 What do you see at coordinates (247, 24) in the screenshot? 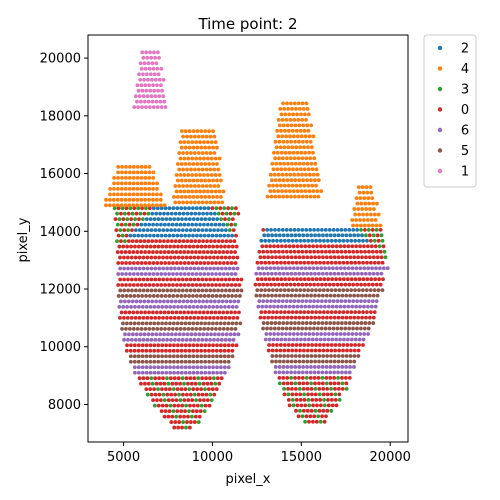
I see `chart-title: Time point: 2` at bounding box center [247, 24].